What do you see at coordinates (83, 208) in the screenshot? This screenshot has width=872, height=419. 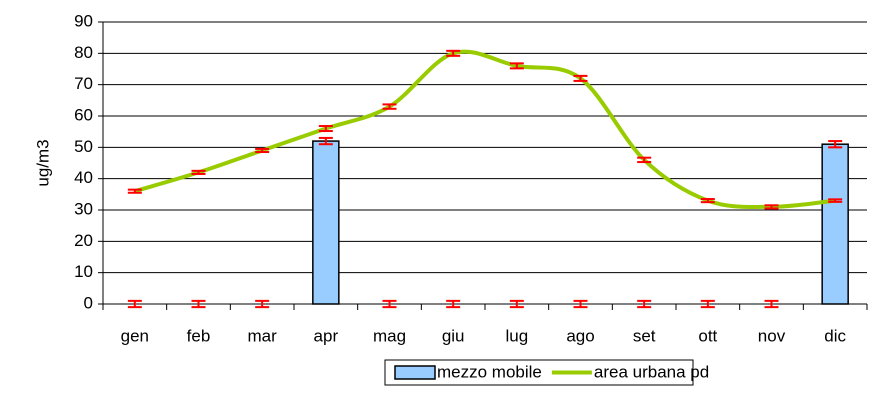 I see `y-tick-label: 30` at bounding box center [83, 208].